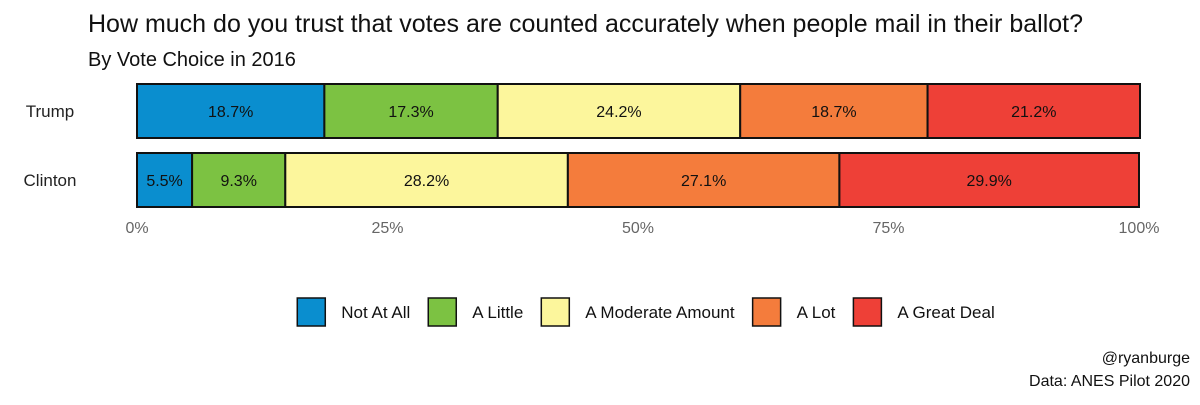 Image resolution: width=1200 pixels, height=405 pixels. What do you see at coordinates (638, 228) in the screenshot?
I see `x-tick-label: 50%` at bounding box center [638, 228].